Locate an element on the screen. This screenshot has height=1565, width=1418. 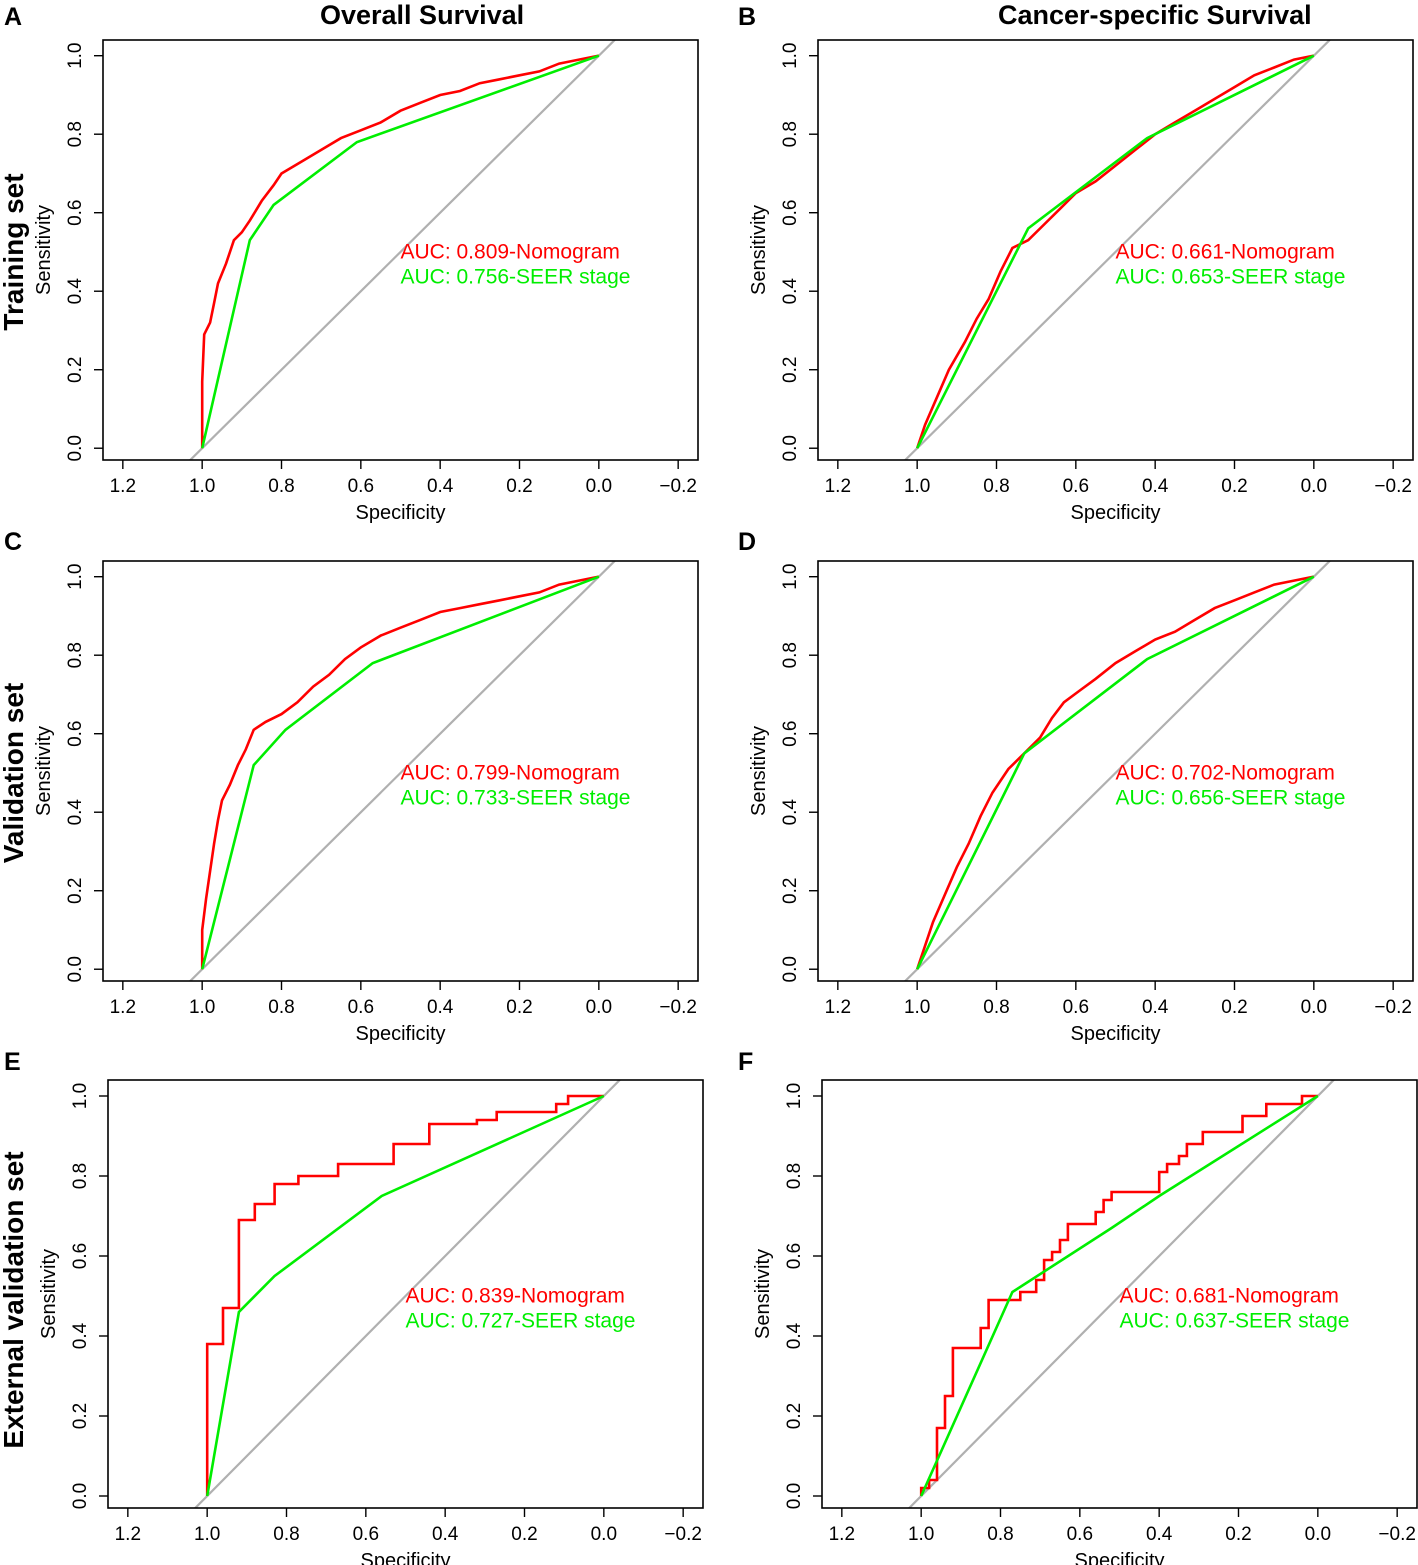
panel-e-x-tick-label: 0.4 is located at coordinates (445, 1534).